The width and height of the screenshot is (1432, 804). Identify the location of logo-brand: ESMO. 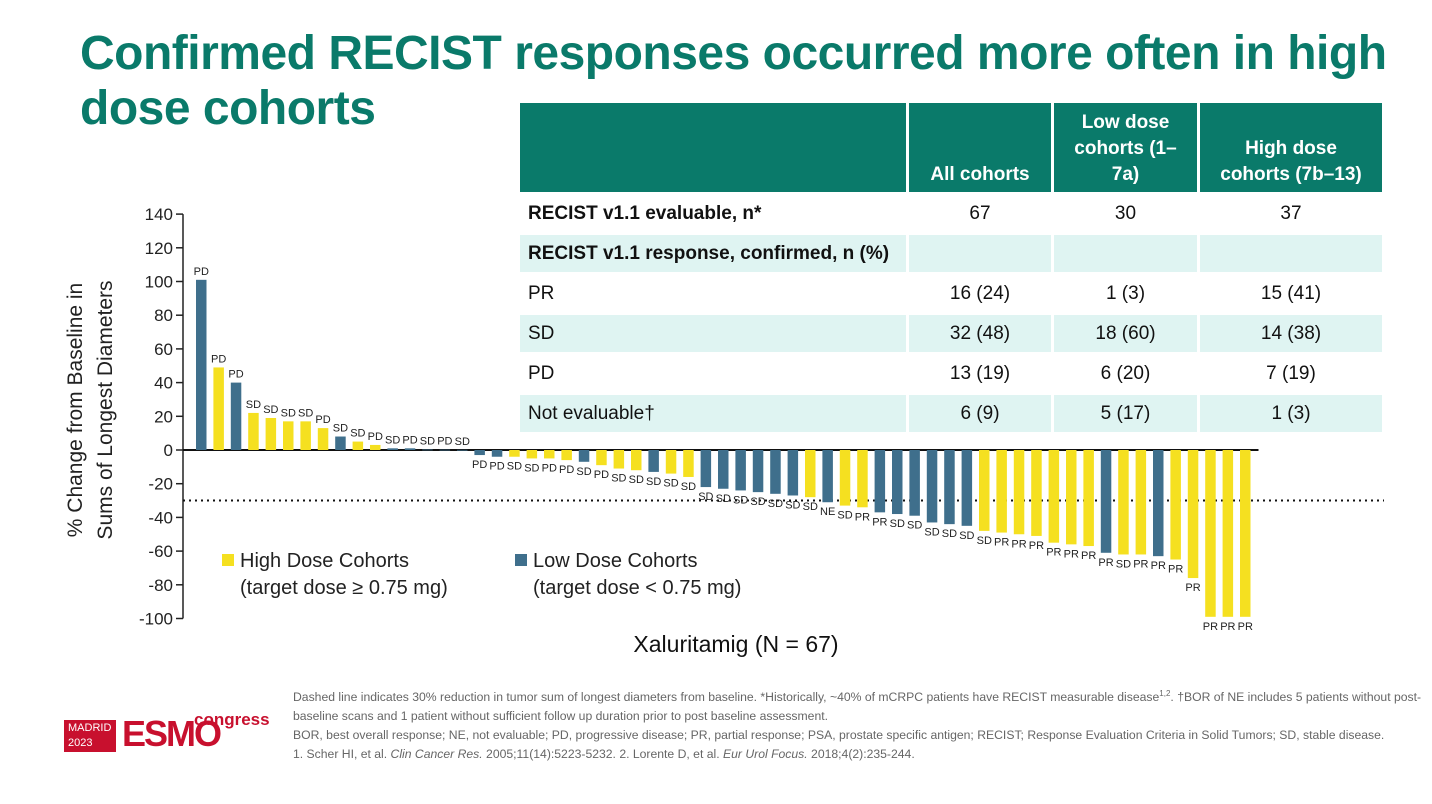
(172, 733).